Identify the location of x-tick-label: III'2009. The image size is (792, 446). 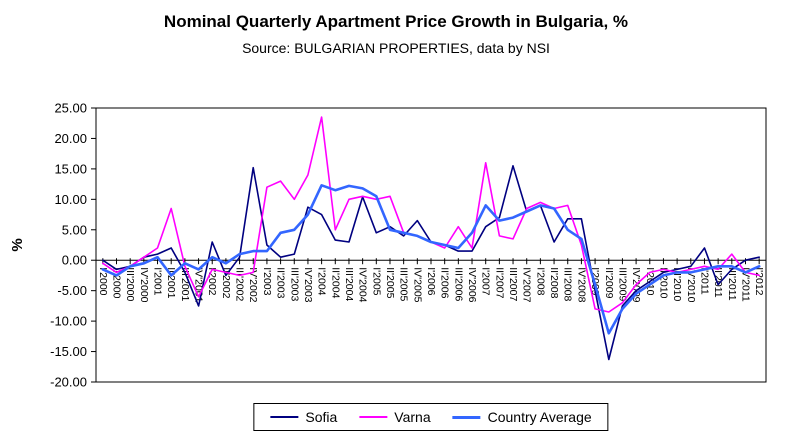
(622, 284).